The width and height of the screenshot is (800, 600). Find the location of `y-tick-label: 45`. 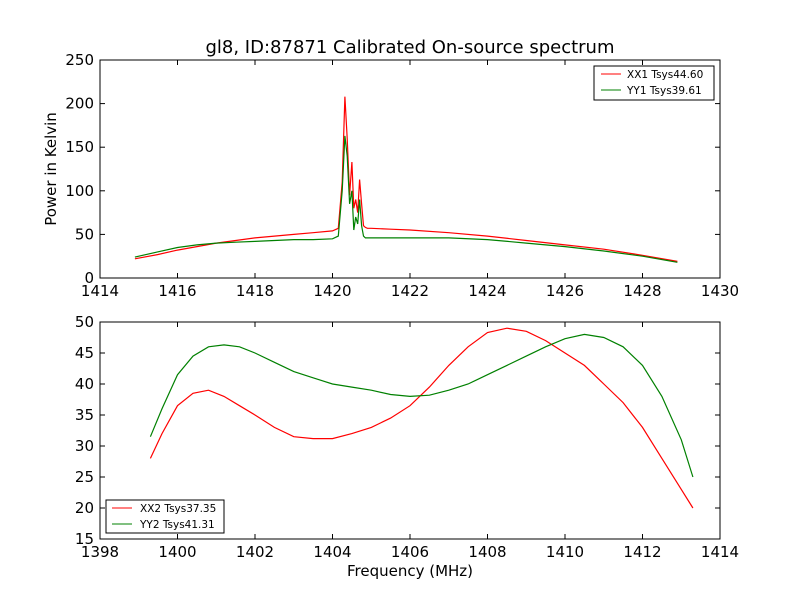

y-tick-label: 45 is located at coordinates (84, 353).